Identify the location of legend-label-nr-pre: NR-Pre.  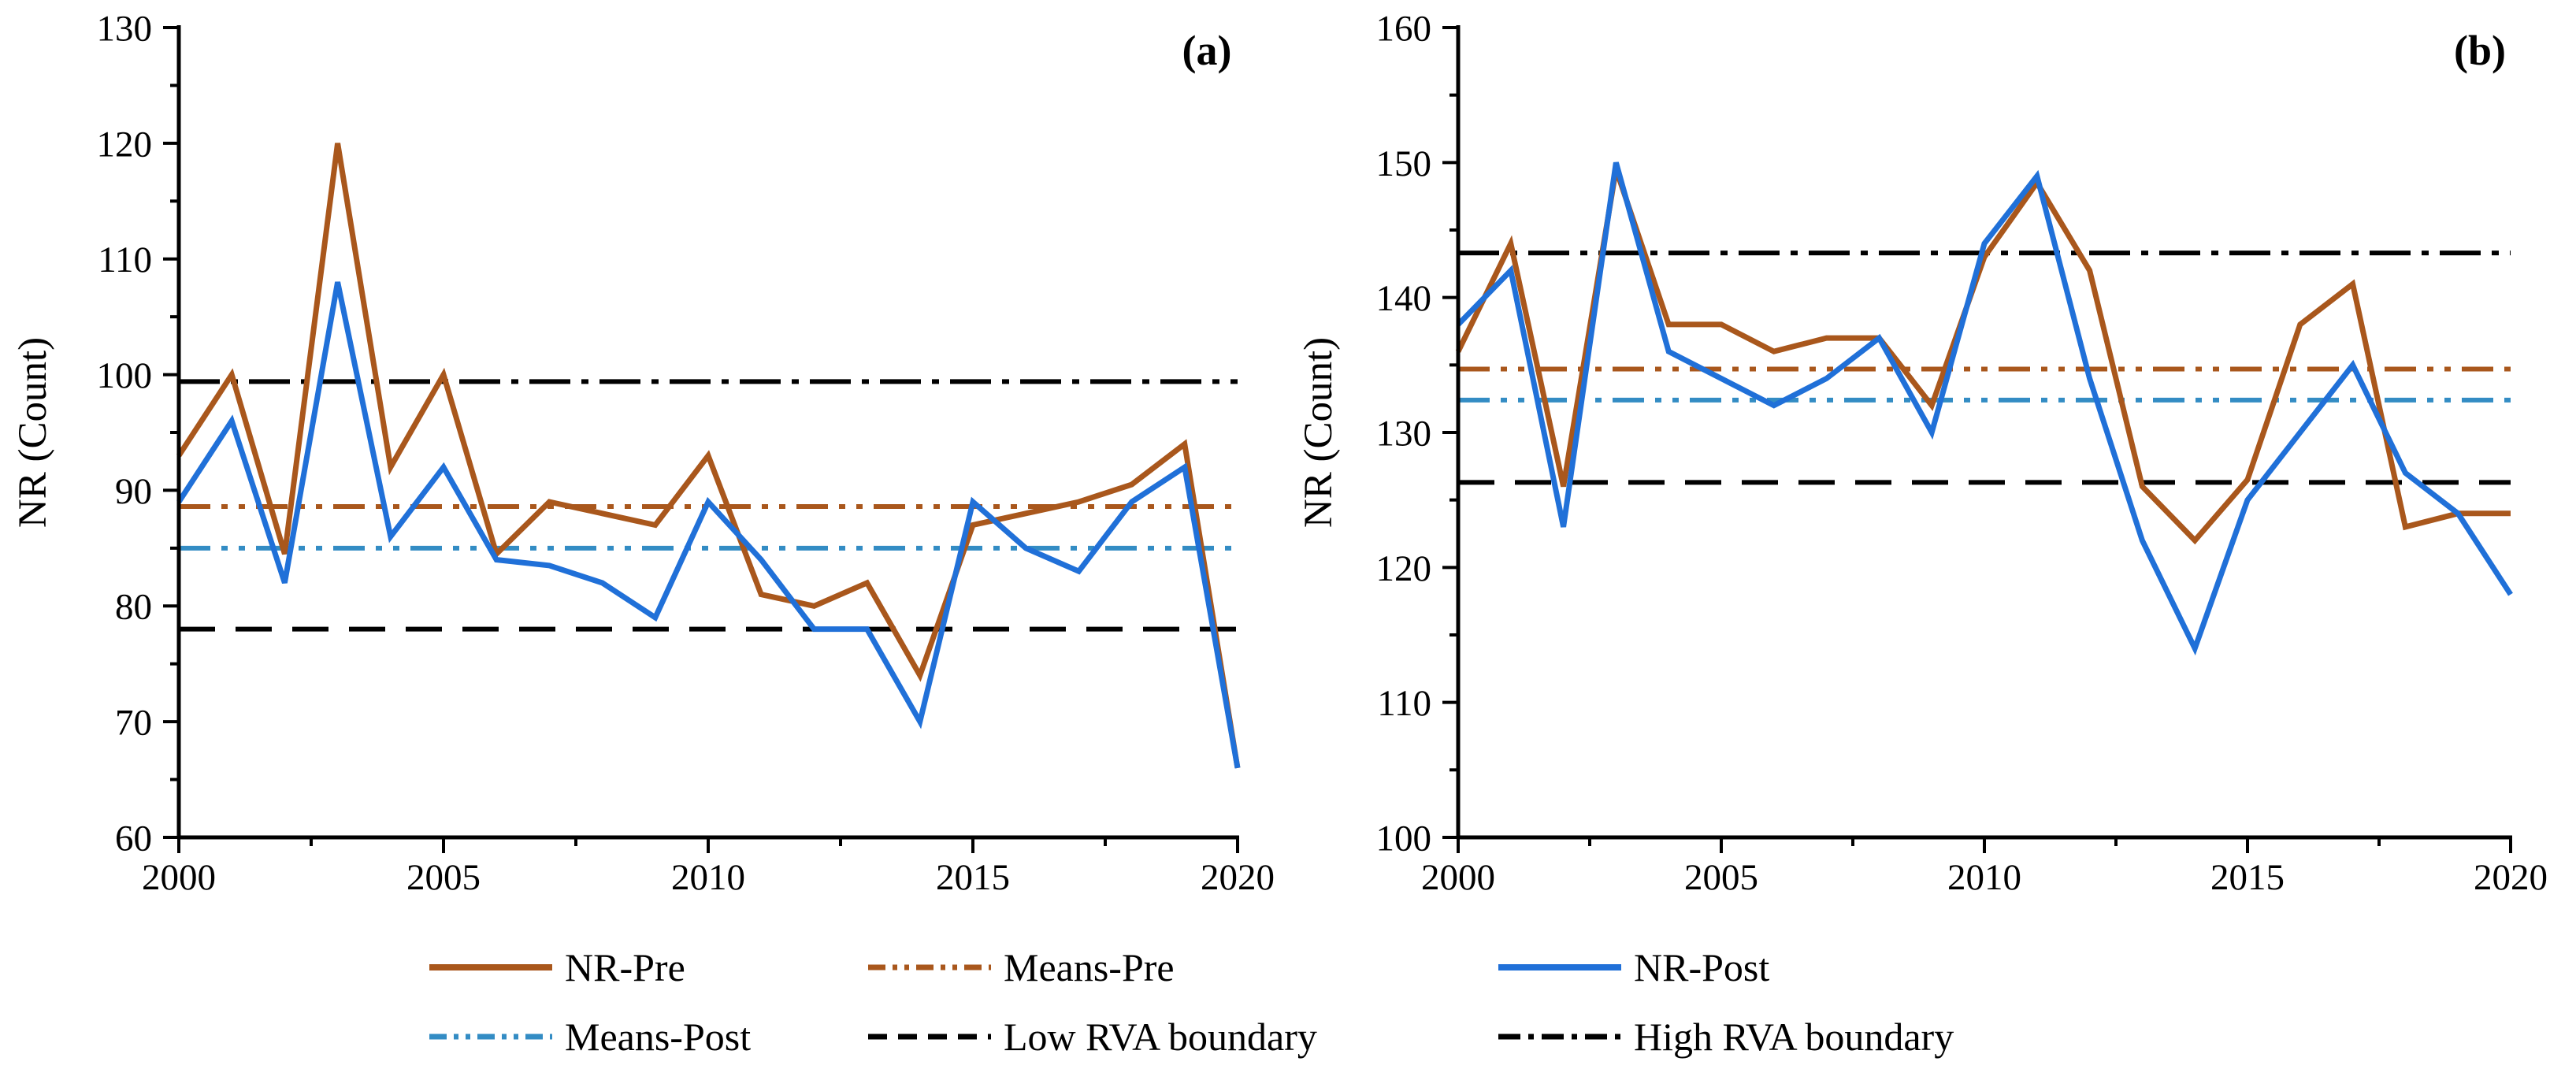
(625, 967).